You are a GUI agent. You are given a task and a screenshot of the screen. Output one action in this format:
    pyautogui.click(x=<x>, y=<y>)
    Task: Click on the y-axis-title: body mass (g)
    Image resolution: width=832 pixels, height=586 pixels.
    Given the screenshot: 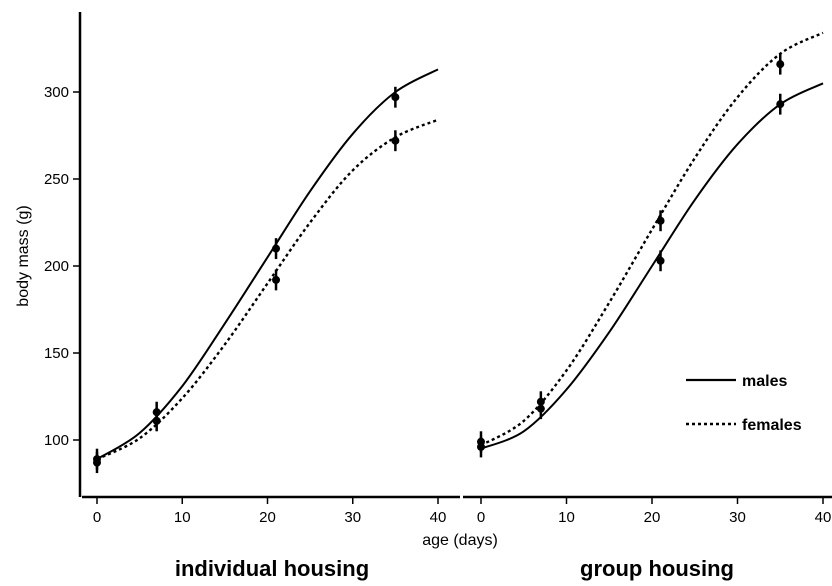 What is the action you would take?
    pyautogui.click(x=23, y=255)
    